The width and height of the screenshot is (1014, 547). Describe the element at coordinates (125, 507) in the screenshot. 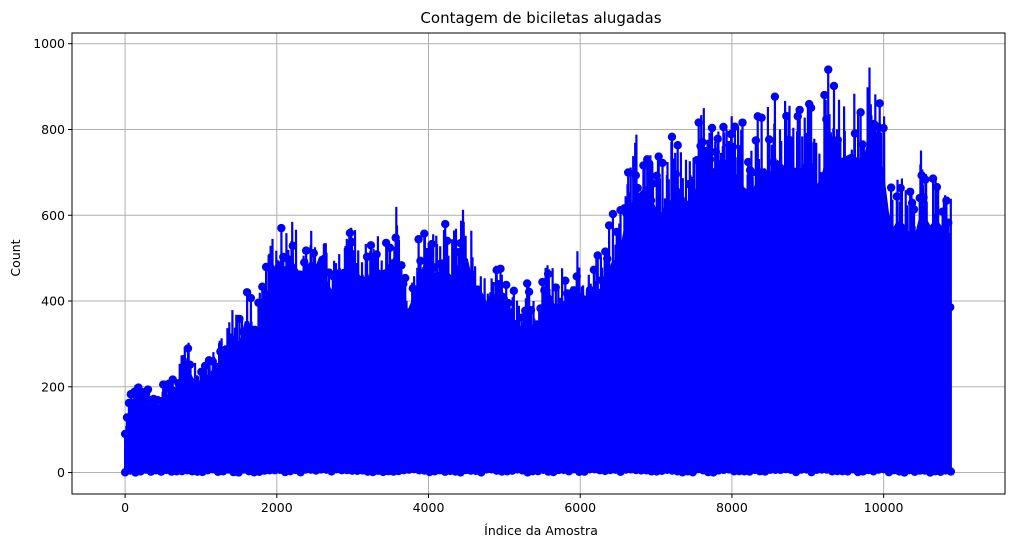

I see `x-tick-label: 0` at that location.